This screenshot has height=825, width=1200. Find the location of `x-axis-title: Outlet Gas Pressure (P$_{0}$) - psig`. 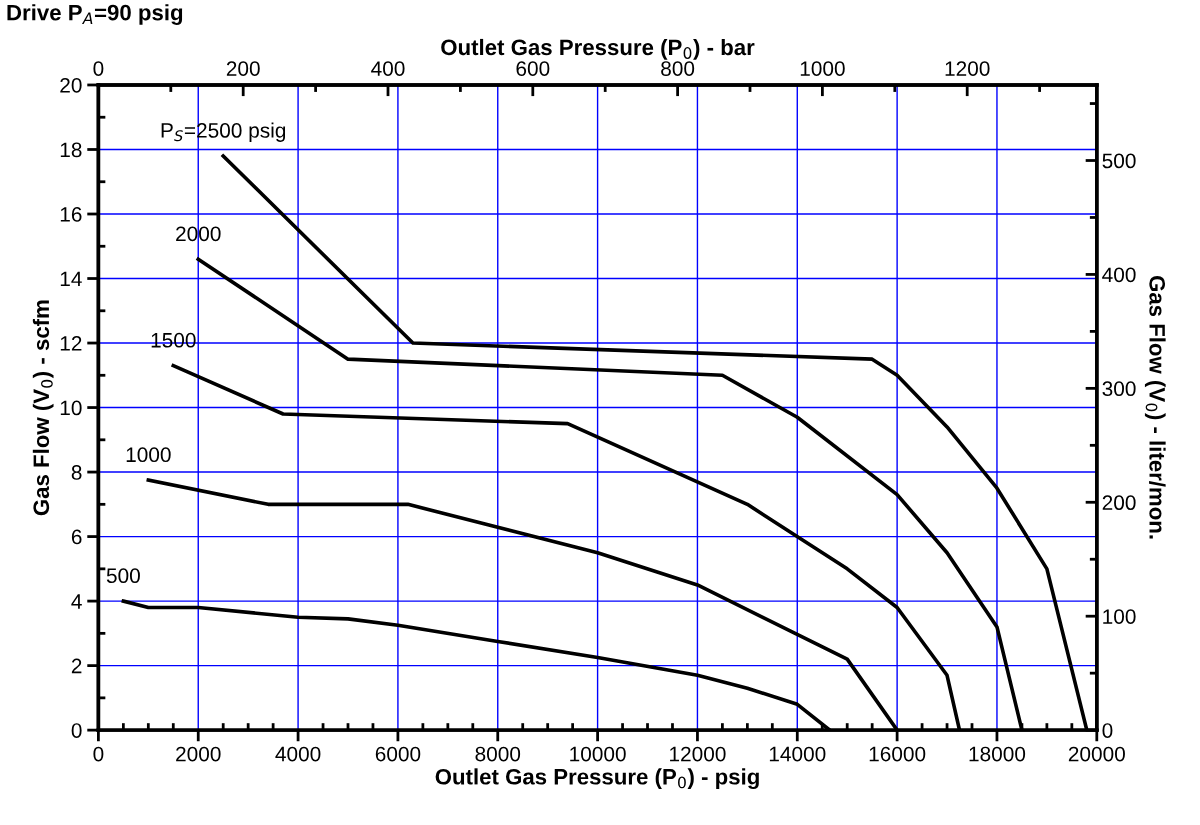

x-axis-title: Outlet Gas Pressure (P$_{0}$) - psig is located at coordinates (597, 779).